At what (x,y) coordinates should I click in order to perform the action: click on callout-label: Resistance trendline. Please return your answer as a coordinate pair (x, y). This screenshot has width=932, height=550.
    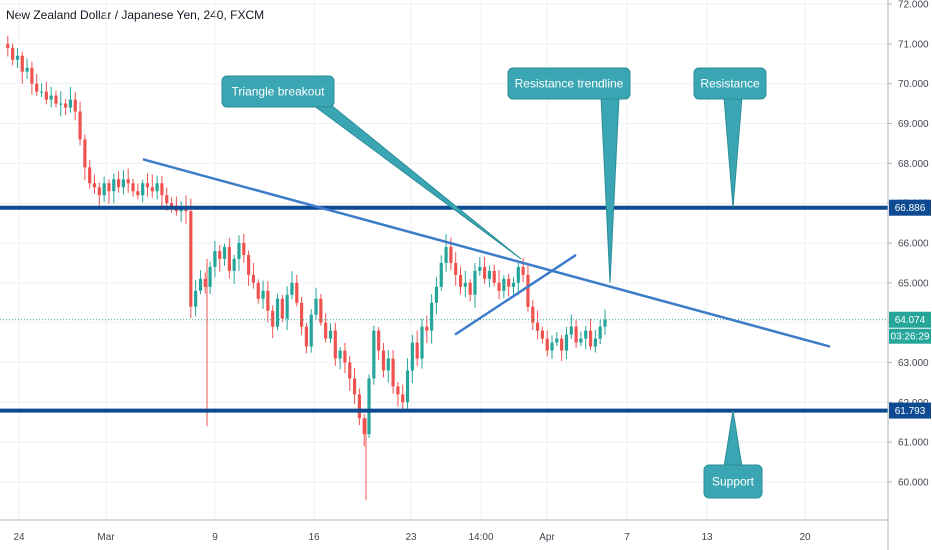
    Looking at the image, I should click on (569, 84).